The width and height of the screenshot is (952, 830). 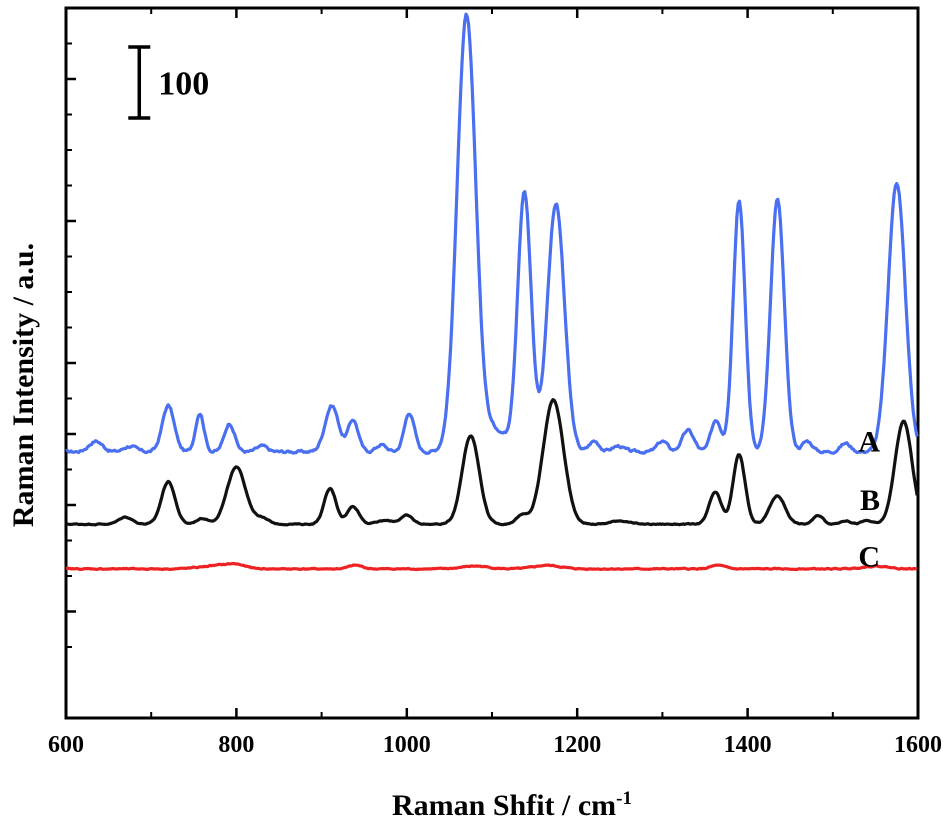 What do you see at coordinates (23, 385) in the screenshot?
I see `y-axis-title: Raman Intensity / a.u.` at bounding box center [23, 385].